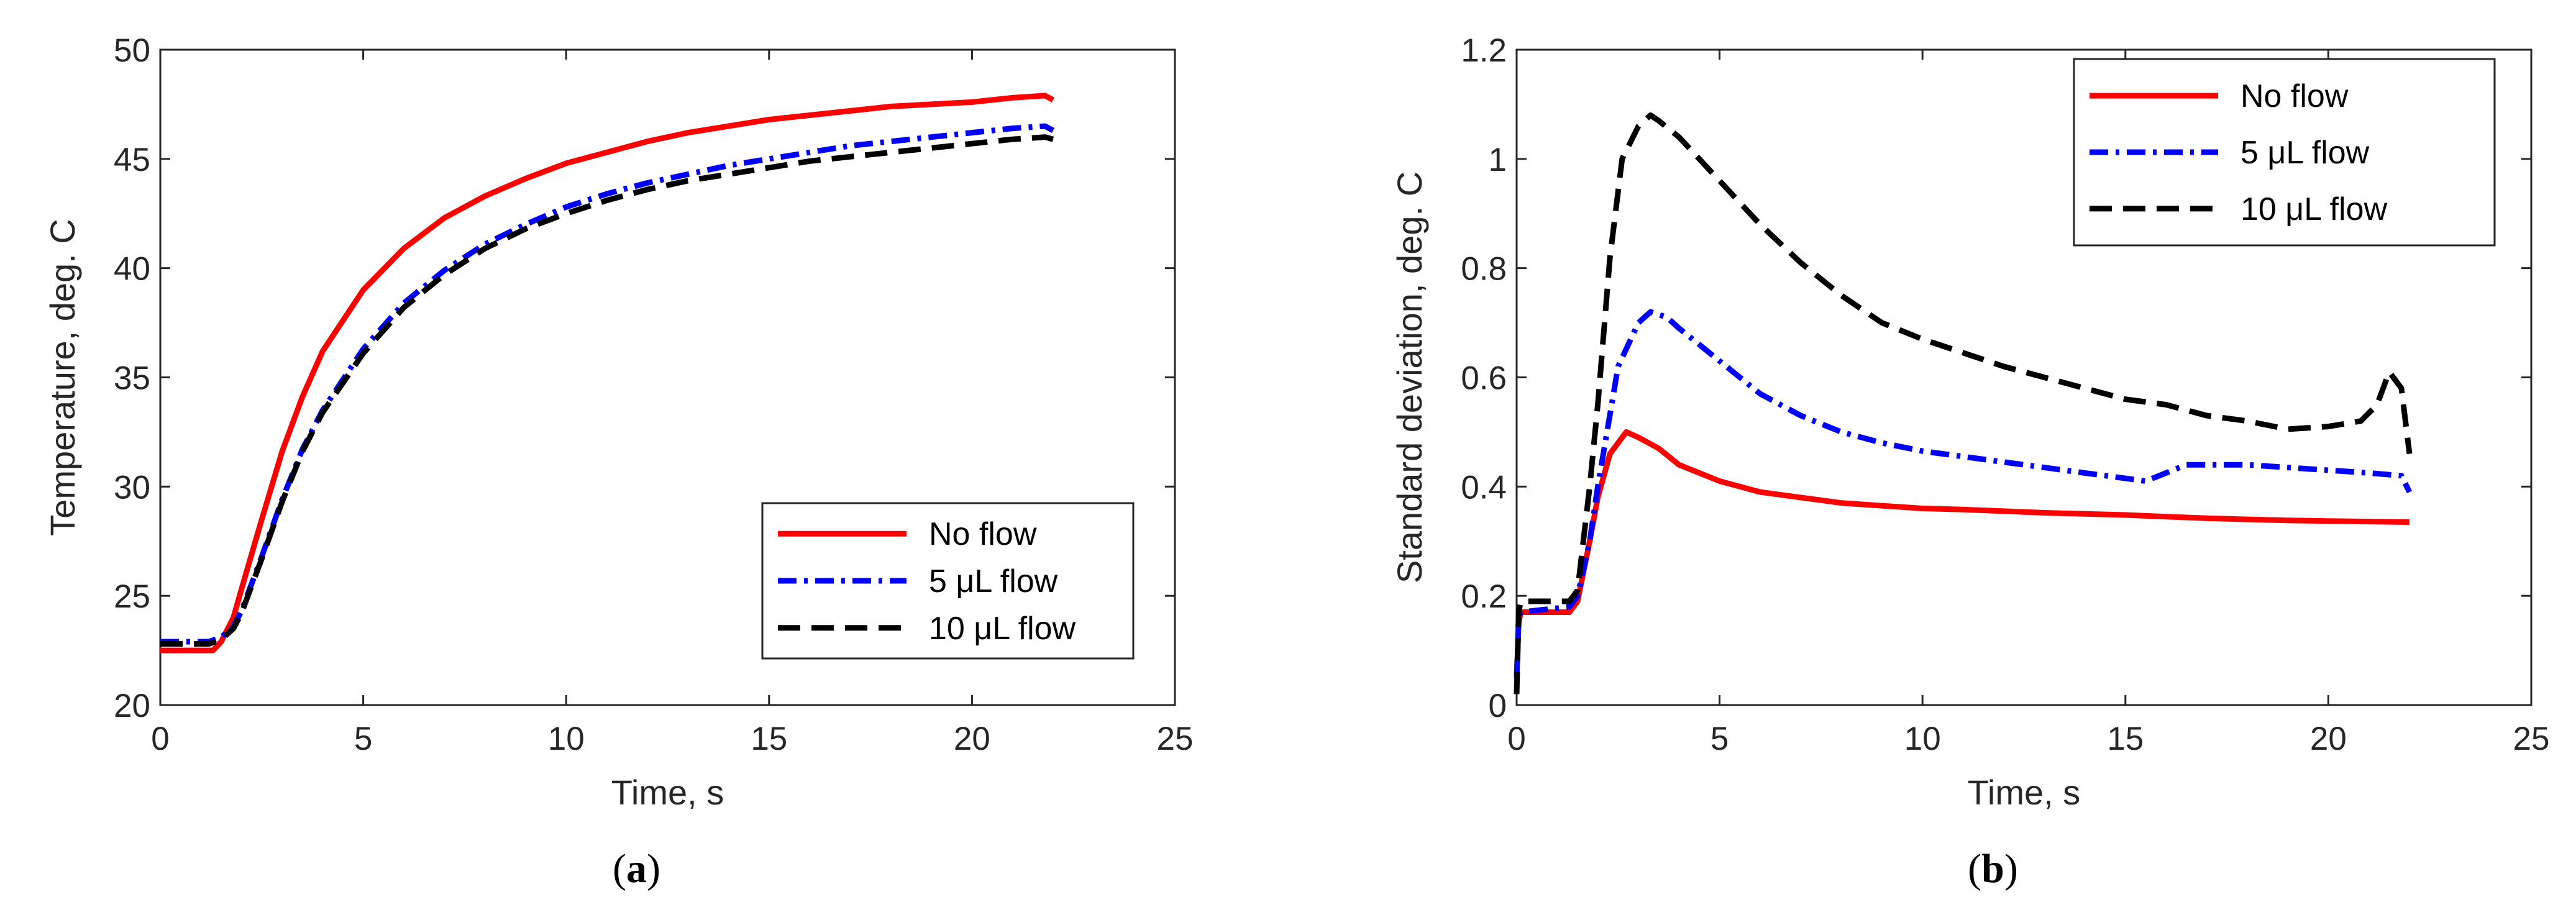 The width and height of the screenshot is (2576, 915). I want to click on legend-label-10ul-flow-a: 10 μL flow, so click(1002, 629).